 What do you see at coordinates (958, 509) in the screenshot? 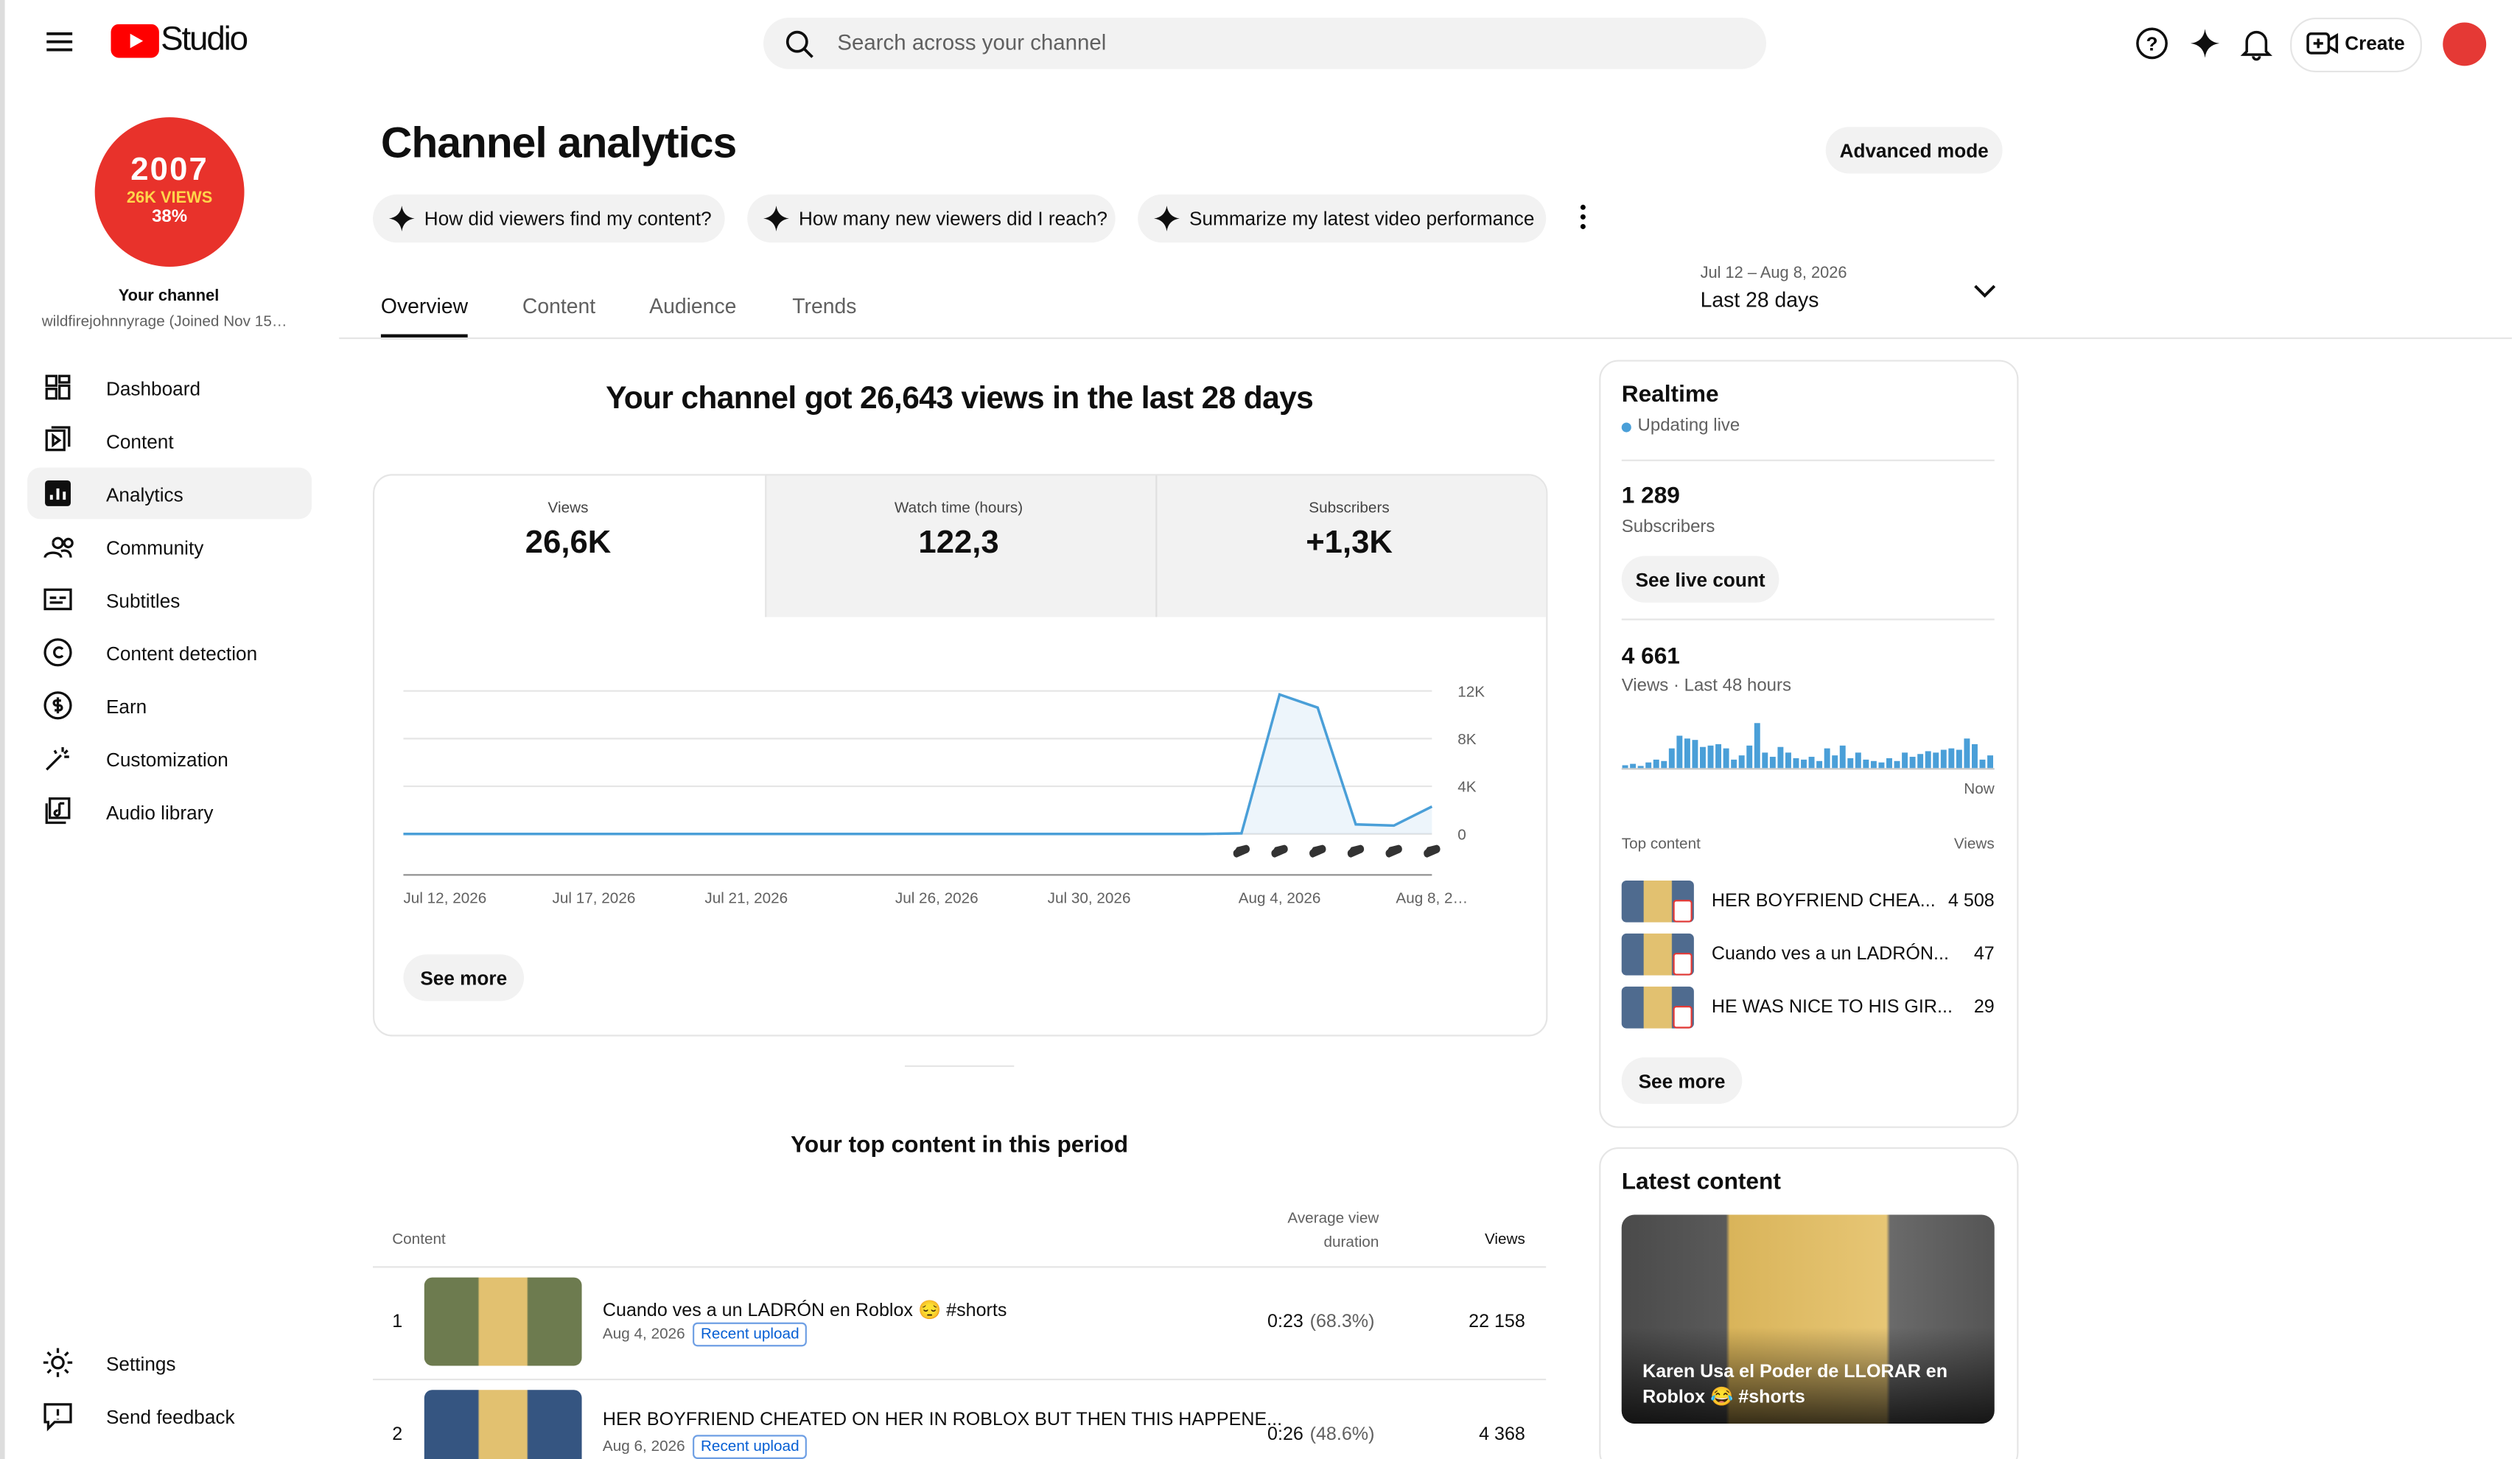
I see `metric-label: Watch time (hours)` at bounding box center [958, 509].